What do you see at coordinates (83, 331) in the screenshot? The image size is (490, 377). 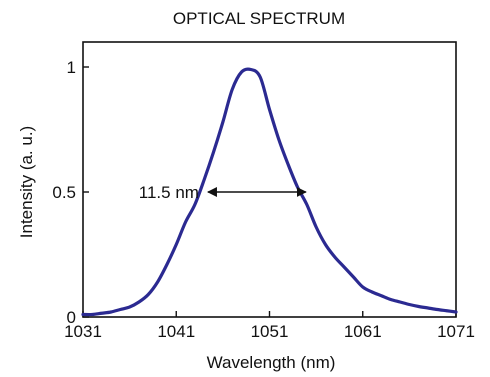 I see `x-tick-label: 1031` at bounding box center [83, 331].